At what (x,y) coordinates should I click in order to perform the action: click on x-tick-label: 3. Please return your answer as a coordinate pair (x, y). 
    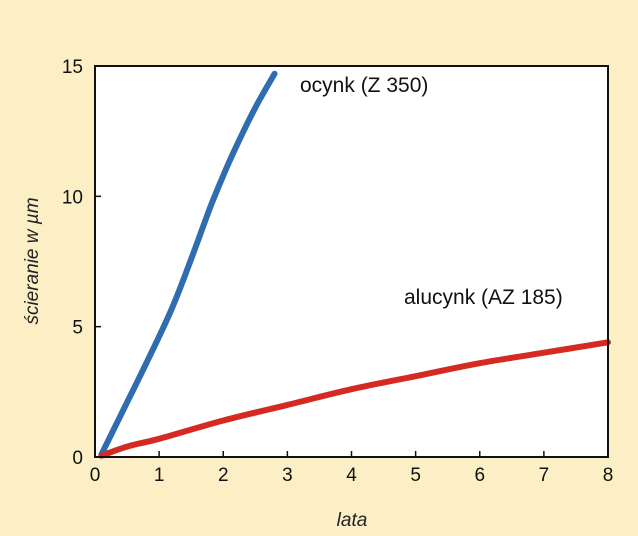
    Looking at the image, I should click on (287, 475).